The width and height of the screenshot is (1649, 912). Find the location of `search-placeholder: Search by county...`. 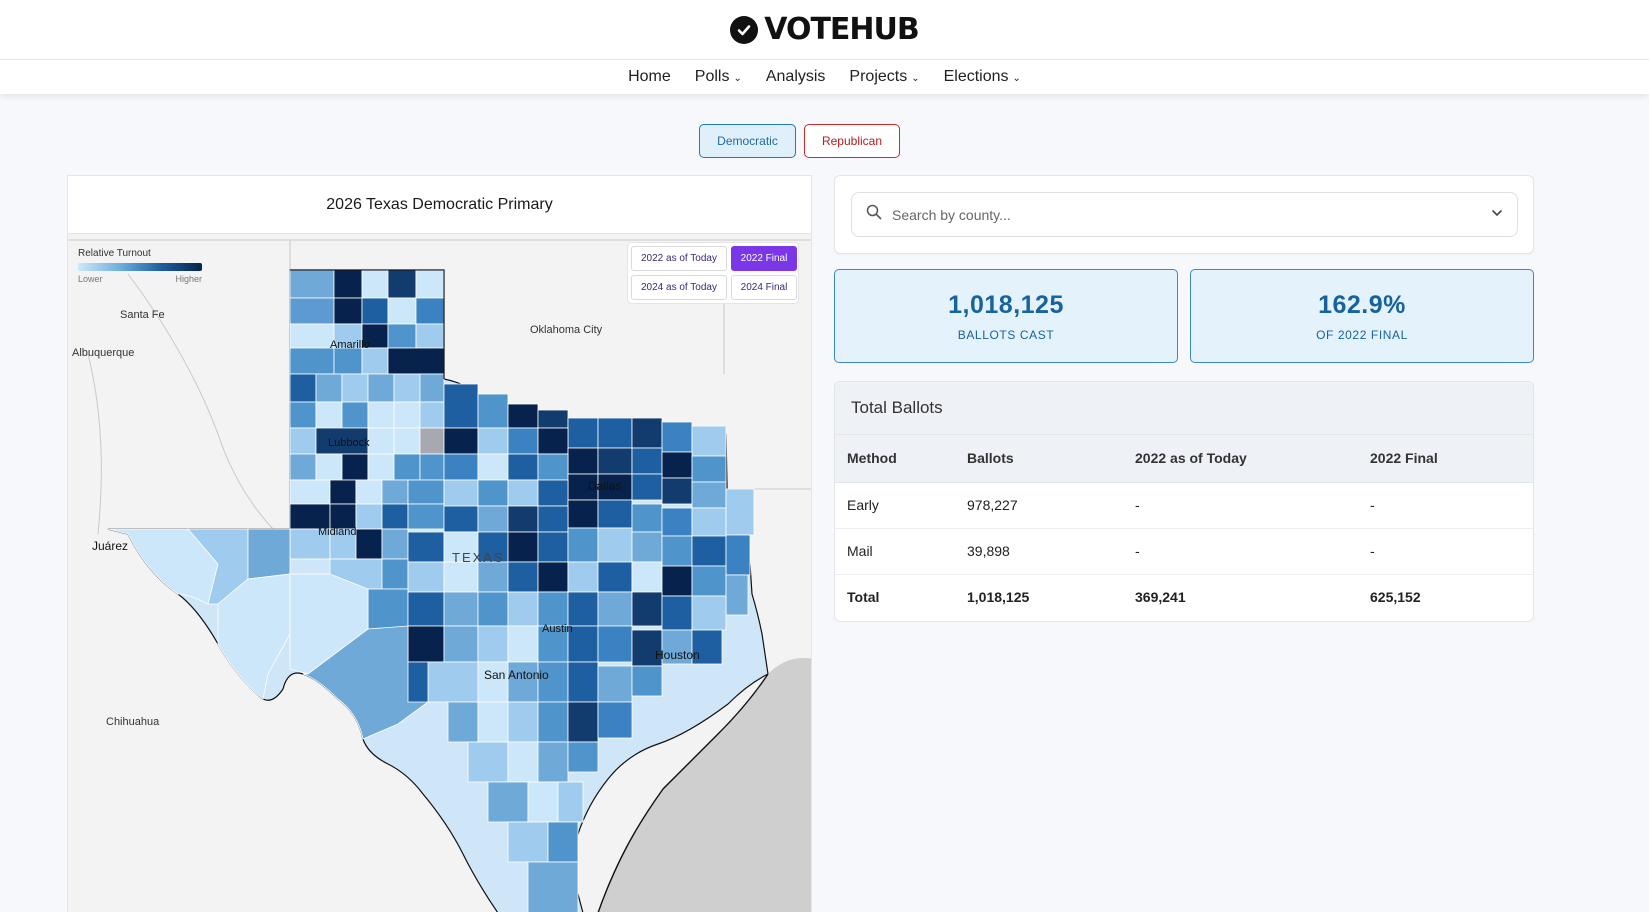

search-placeholder: Search by county... is located at coordinates (951, 214).